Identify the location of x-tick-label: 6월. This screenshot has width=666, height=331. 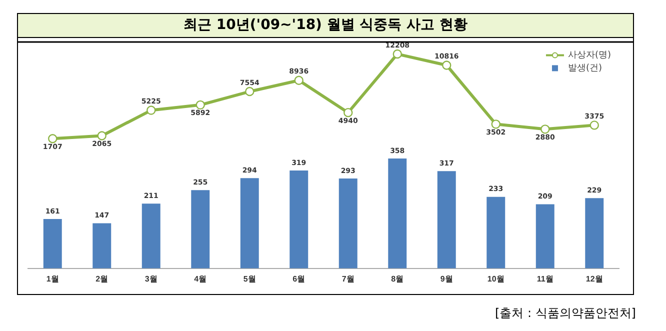
(299, 279).